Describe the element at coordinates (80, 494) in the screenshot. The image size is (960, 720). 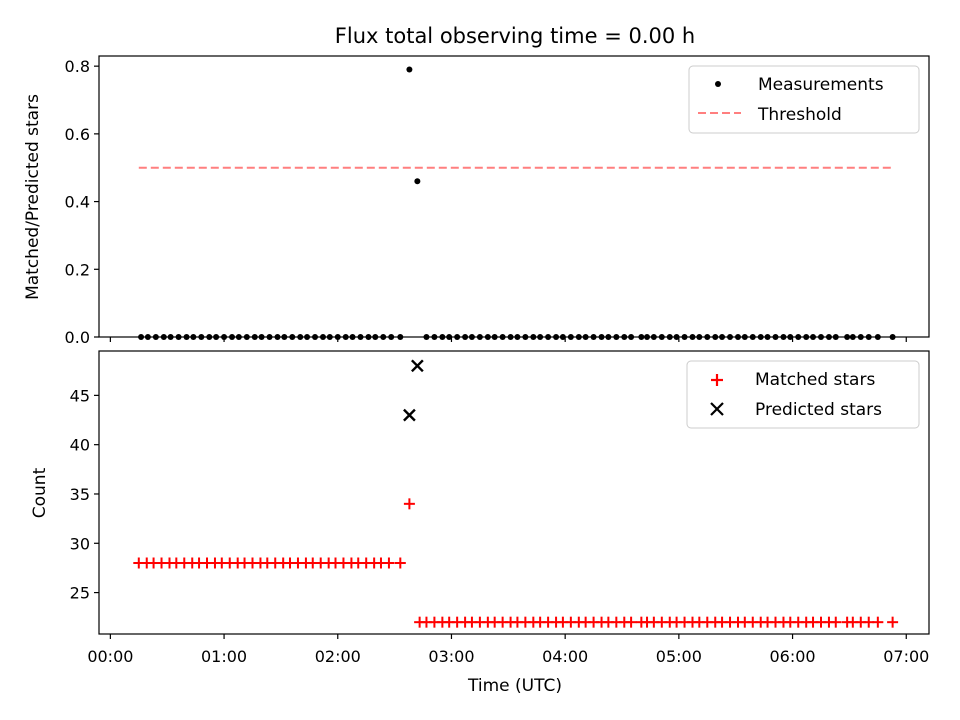
I see `bottom-ytick-label: 35` at that location.